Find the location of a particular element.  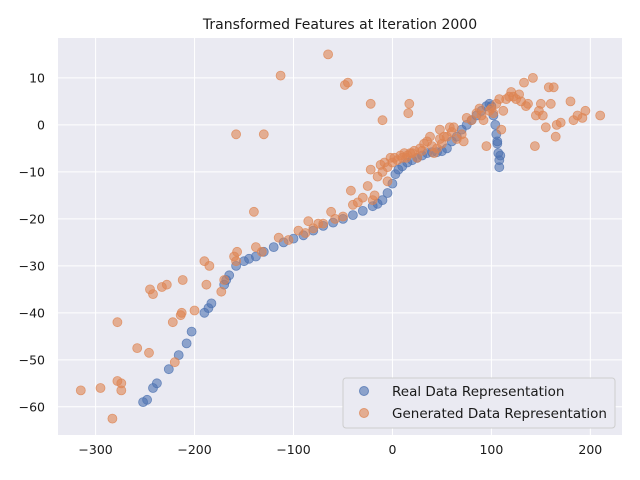

legend-marker-real is located at coordinates (364, 391).